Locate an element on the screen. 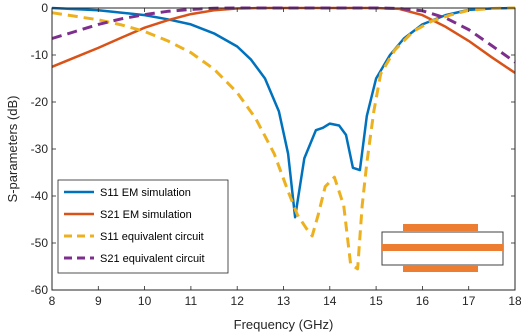 This screenshot has width=521, height=336. inset-bottom-strip is located at coordinates (440, 268).